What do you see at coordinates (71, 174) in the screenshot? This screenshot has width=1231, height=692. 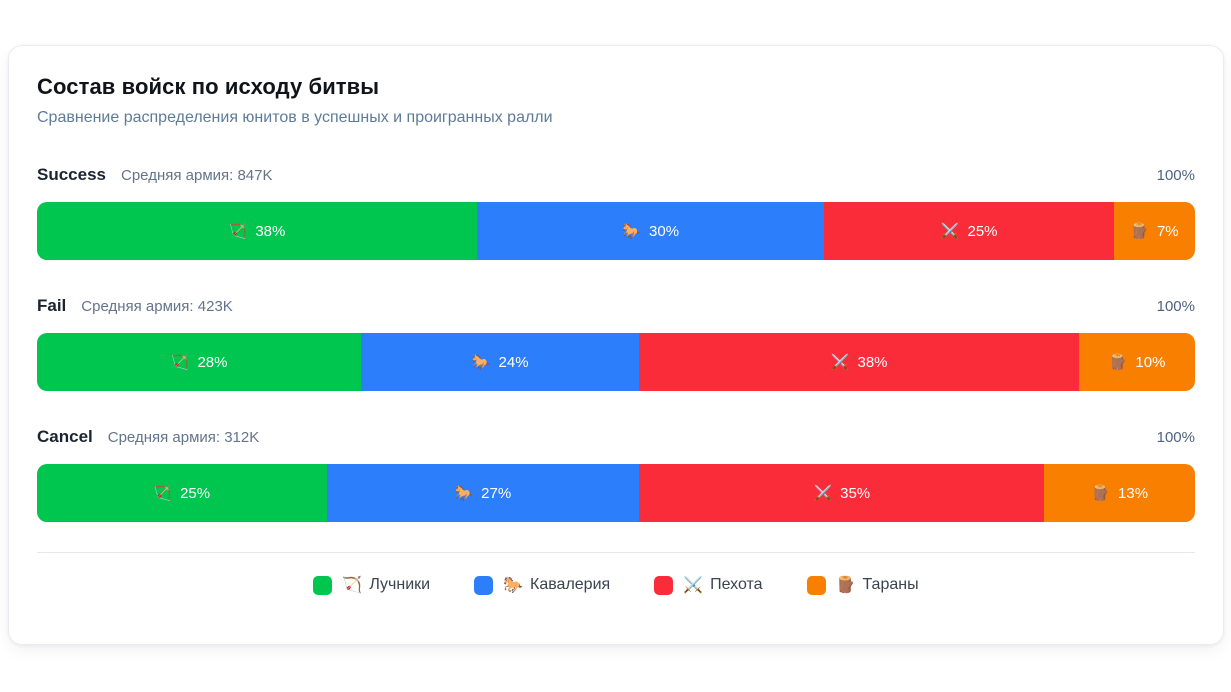 I see `outcome-label: Success` at bounding box center [71, 174].